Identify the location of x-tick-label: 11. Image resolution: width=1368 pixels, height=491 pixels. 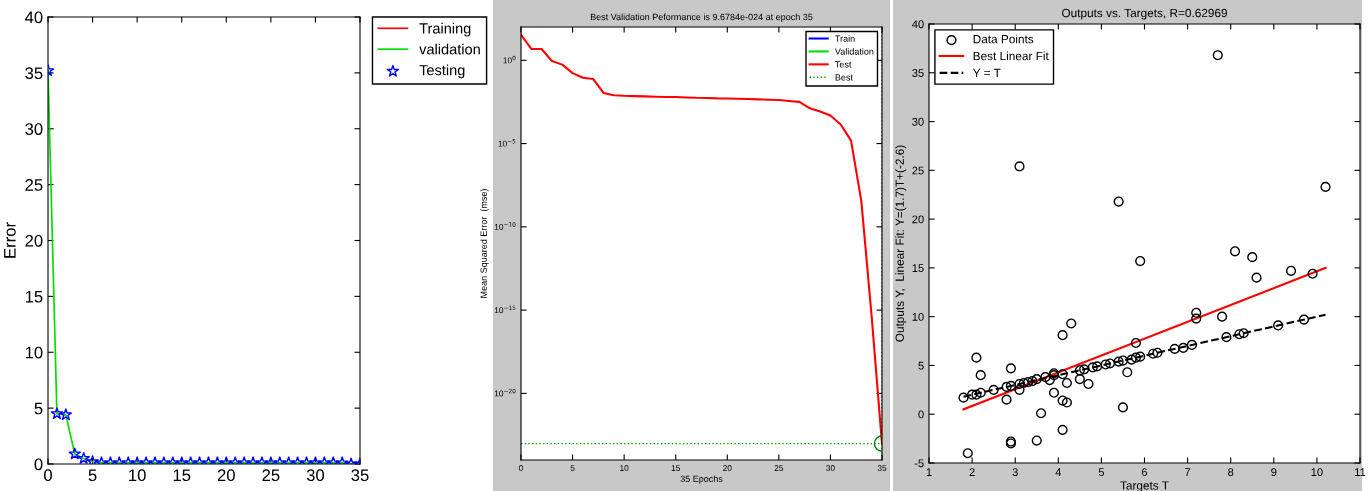
(1360, 472).